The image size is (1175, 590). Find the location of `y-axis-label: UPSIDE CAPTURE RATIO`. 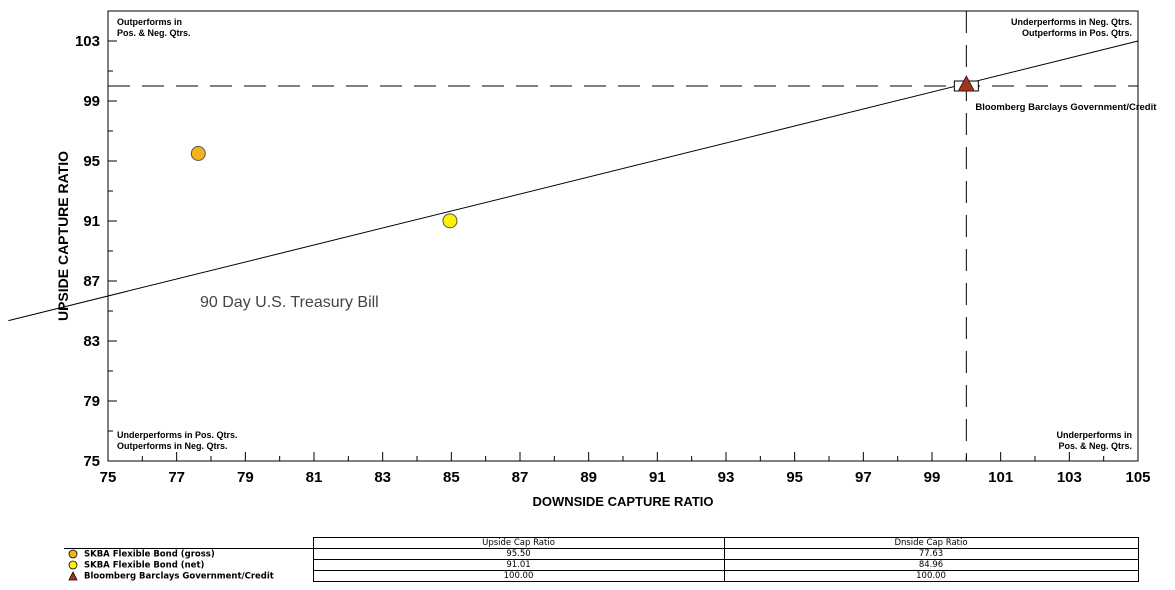

y-axis-label: UPSIDE CAPTURE RATIO is located at coordinates (63, 236).